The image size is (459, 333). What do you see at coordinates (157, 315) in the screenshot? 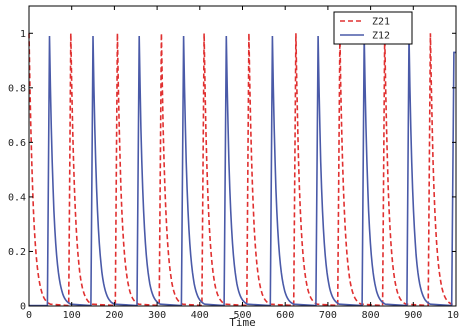
I see `x-tick-label: 300` at bounding box center [157, 315].